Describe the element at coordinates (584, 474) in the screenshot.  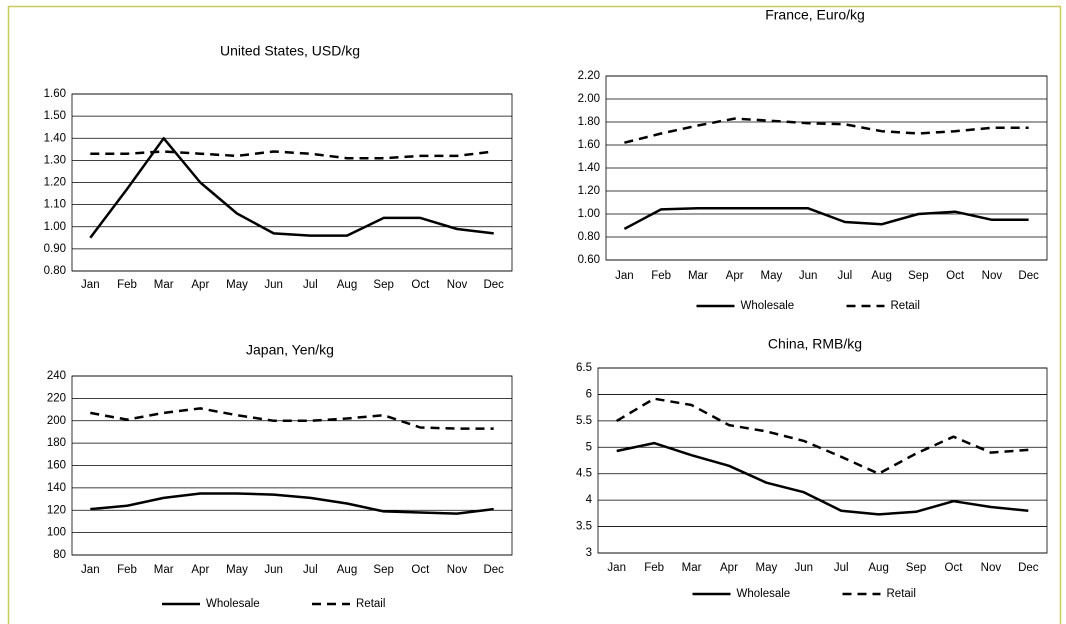
I see `y-tick-label: 4.5` at that location.